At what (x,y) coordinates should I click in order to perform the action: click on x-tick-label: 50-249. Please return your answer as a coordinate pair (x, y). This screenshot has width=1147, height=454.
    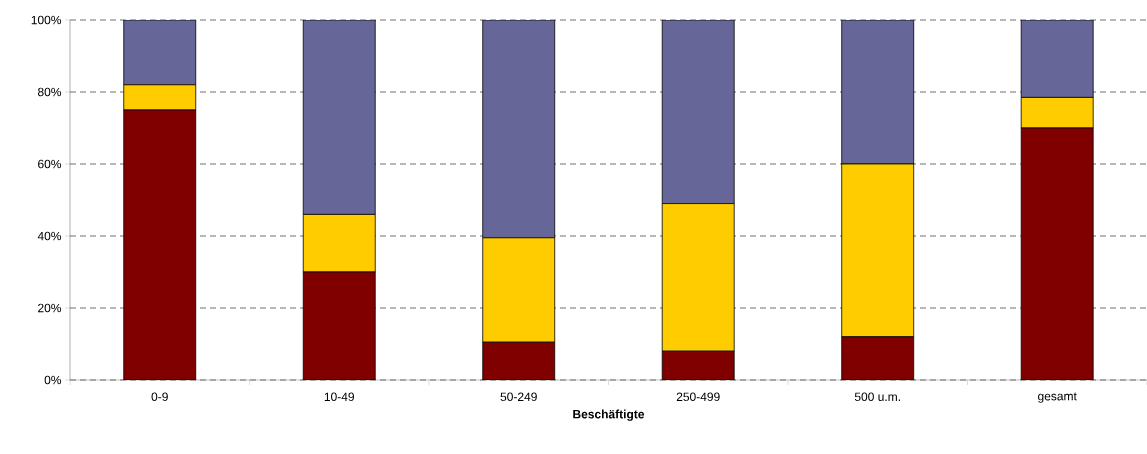
    Looking at the image, I should click on (518, 397).